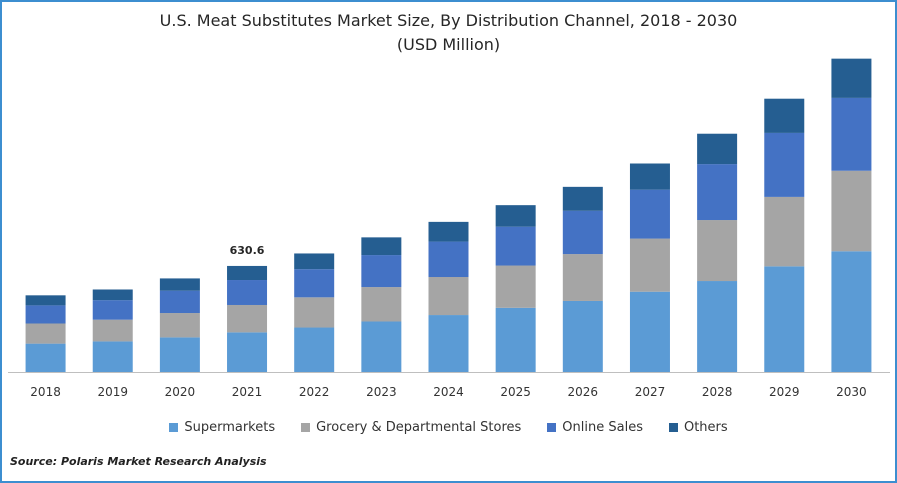 This screenshot has height=483, width=897. I want to click on legend-item: Grocery & Departmental Stores, so click(411, 427).